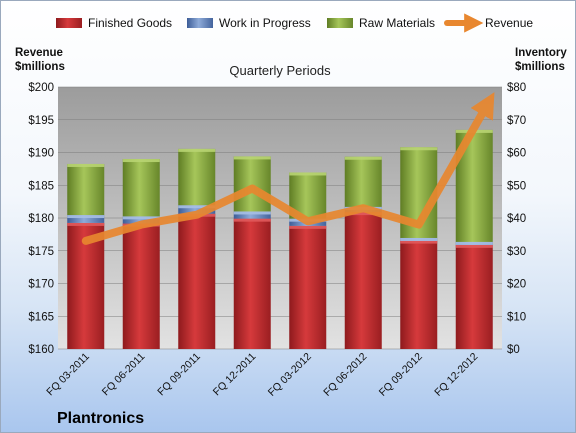 The width and height of the screenshot is (576, 433). What do you see at coordinates (124, 375) in the screenshot?
I see `x-tick-label: FQ 06-2011` at bounding box center [124, 375].